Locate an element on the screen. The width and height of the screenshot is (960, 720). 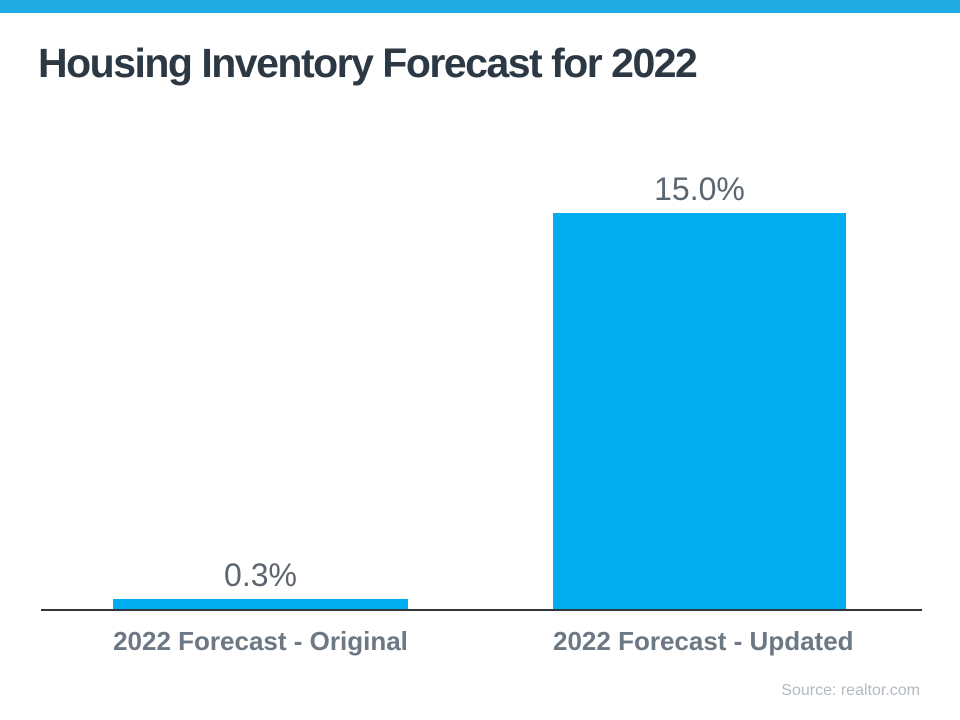
bar-original is located at coordinates (260, 604).